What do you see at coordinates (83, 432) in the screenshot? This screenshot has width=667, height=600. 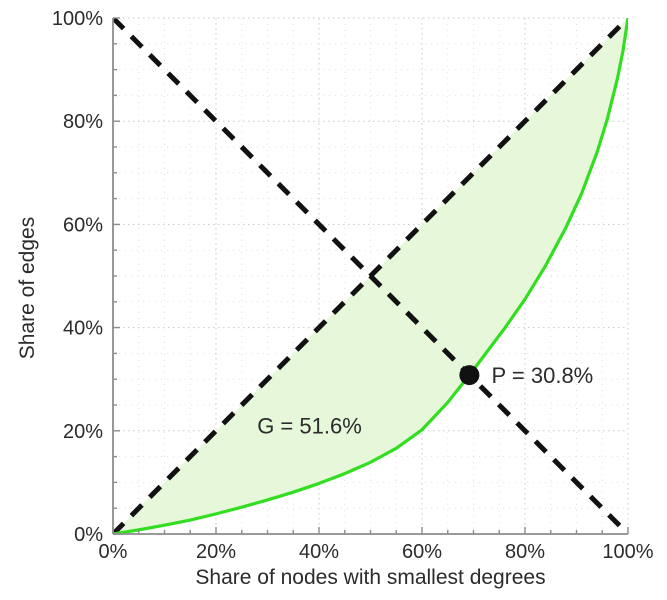 I see `y-tick-label: 20%` at bounding box center [83, 432].